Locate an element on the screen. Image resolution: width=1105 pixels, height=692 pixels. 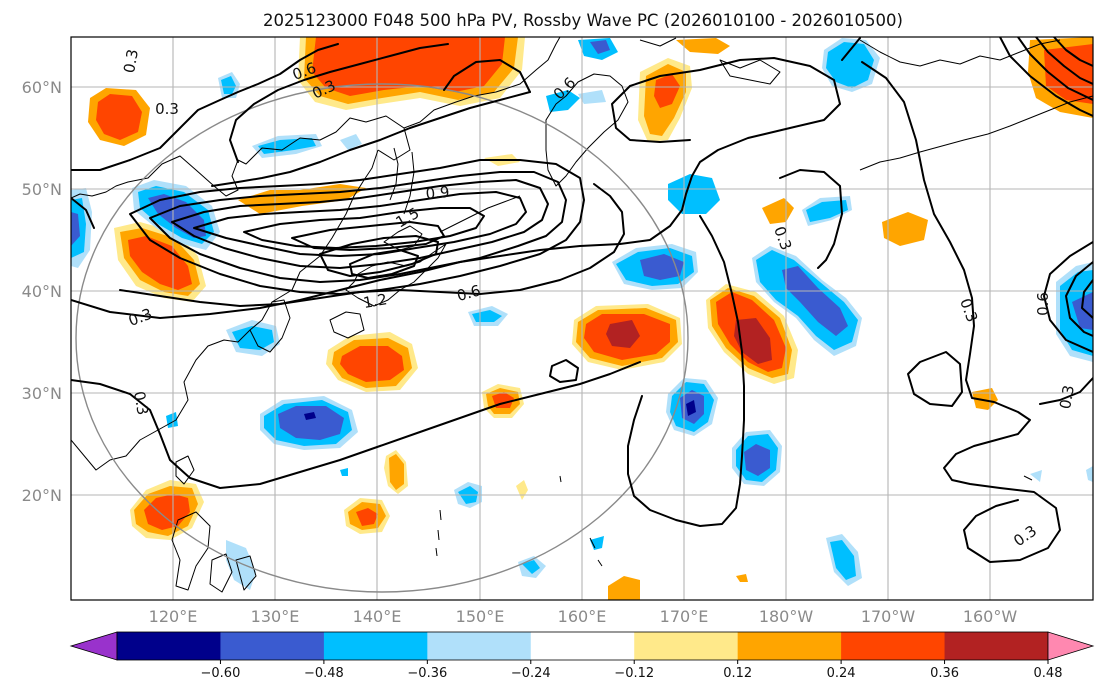
colorbar-cells is located at coordinates (582, 646).